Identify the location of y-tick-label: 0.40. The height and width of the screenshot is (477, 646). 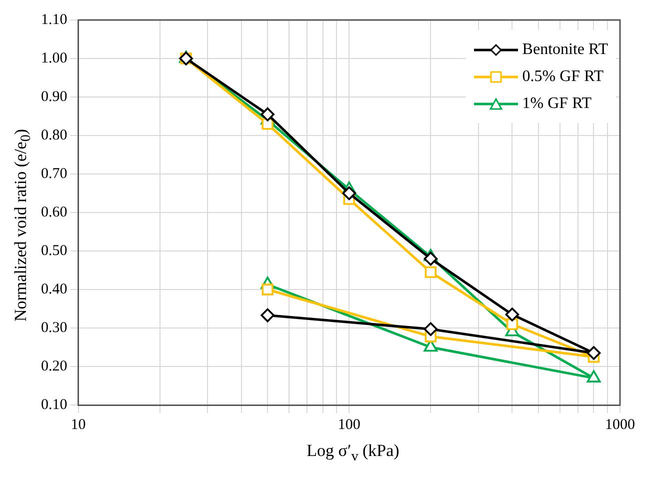
(54, 289).